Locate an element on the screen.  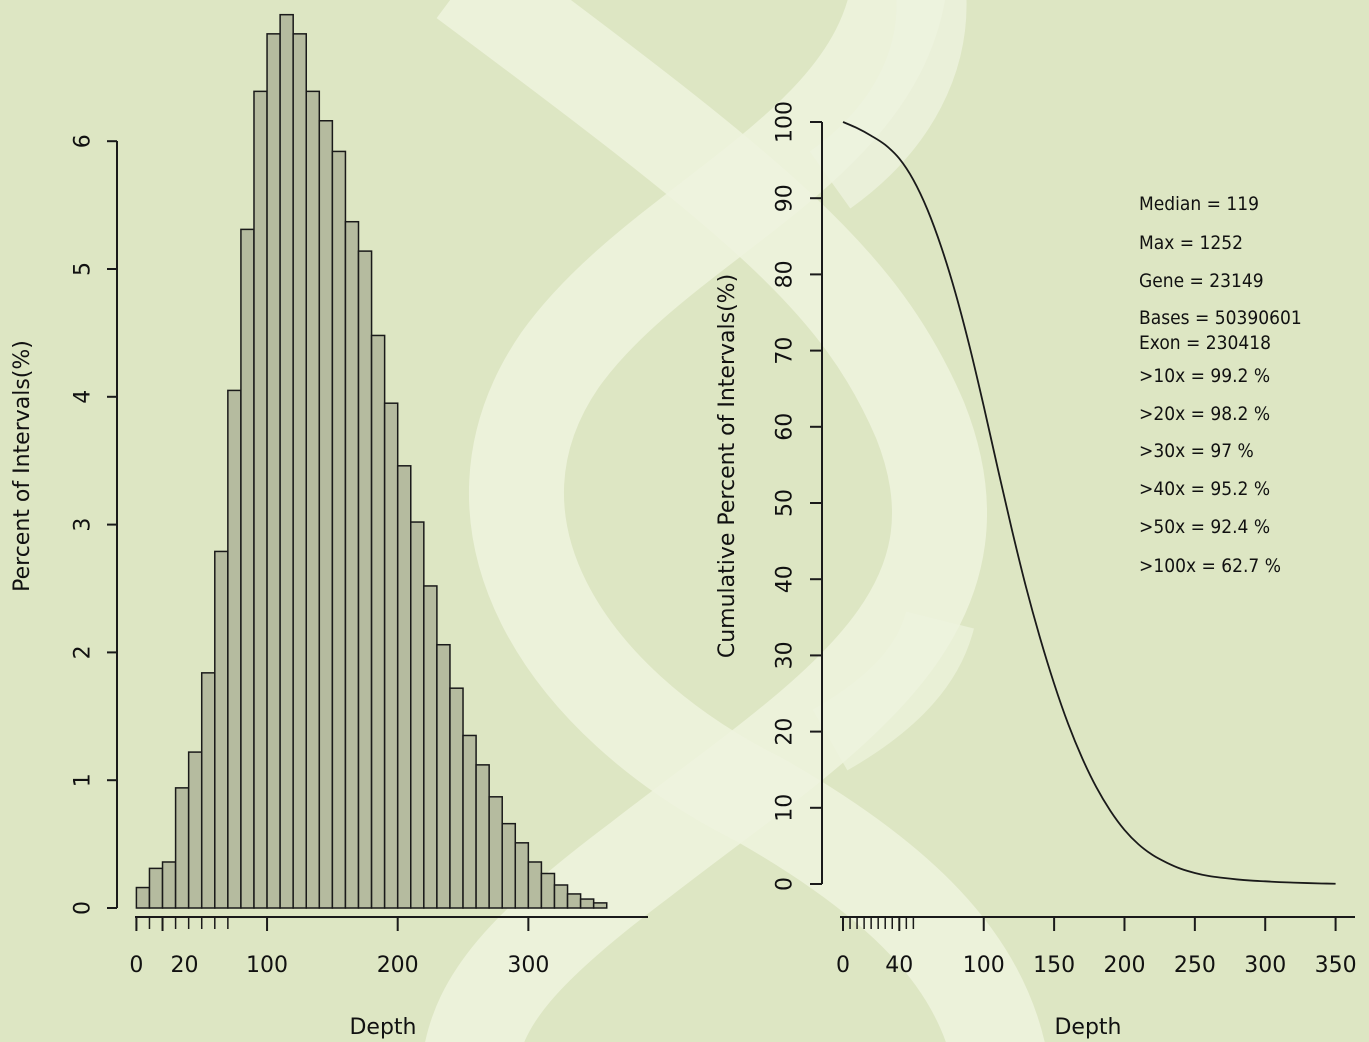
histogram-y-ticks: 0 1 2 3 4 5 6 is located at coordinates (94, 524).